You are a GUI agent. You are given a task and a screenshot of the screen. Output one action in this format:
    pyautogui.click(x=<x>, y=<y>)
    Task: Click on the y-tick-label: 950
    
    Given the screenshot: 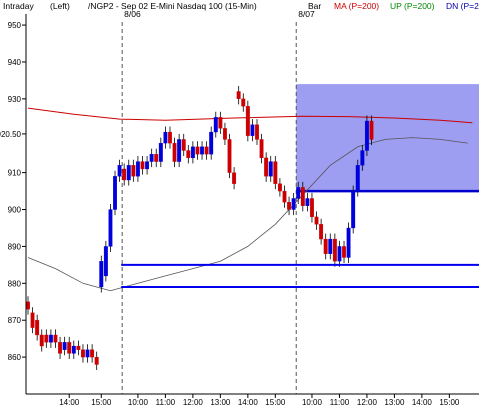 What is the action you would take?
    pyautogui.click(x=15, y=25)
    